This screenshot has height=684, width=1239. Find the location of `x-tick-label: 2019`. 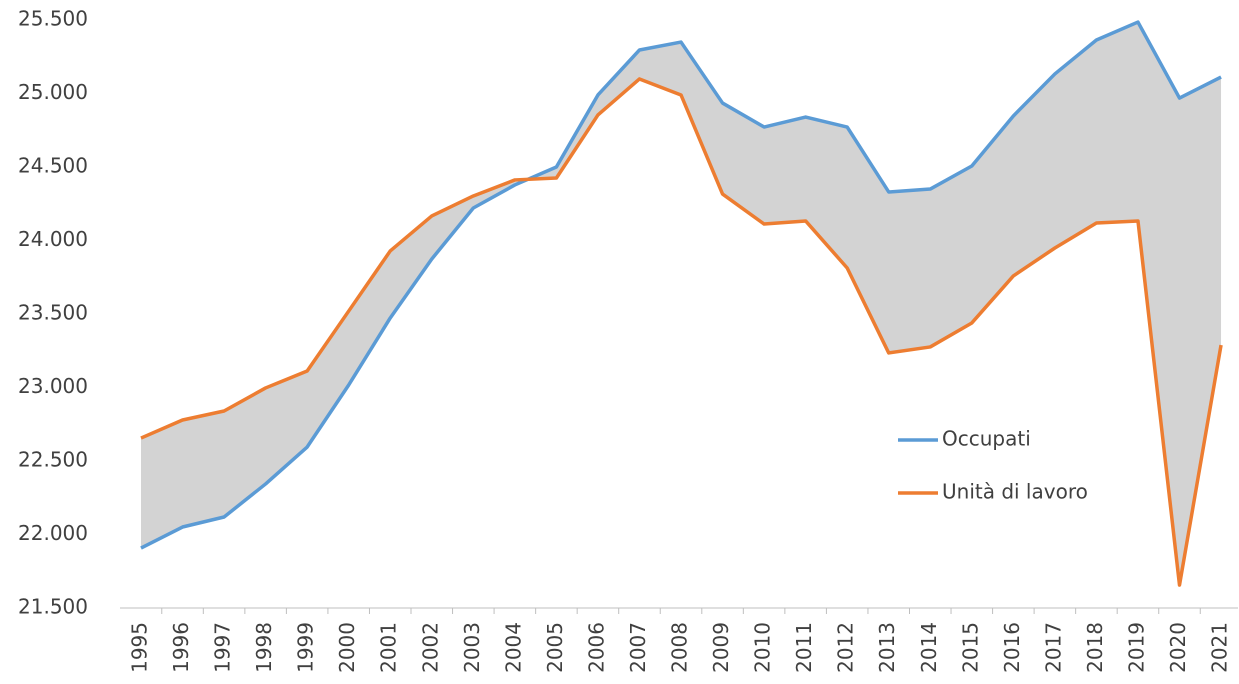

x-tick-label: 2019 is located at coordinates (1136, 647).